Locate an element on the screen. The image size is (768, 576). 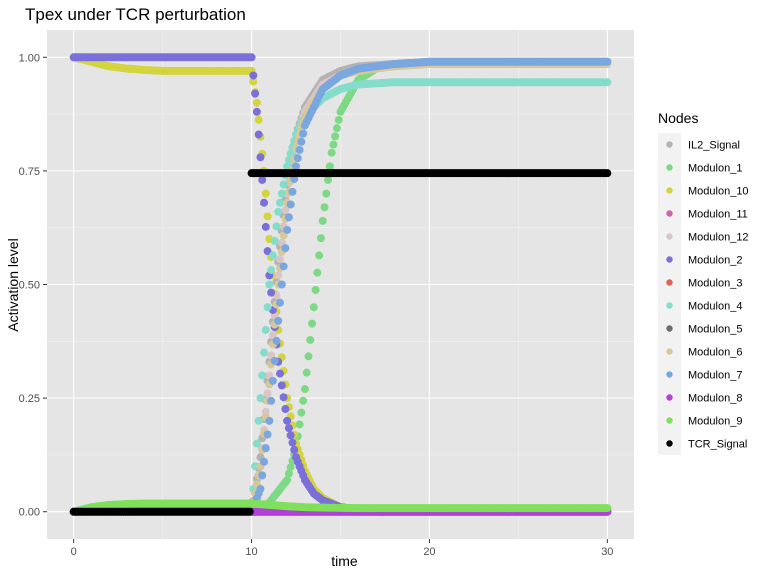
legend-label: Modulon_6 is located at coordinates (715, 353).